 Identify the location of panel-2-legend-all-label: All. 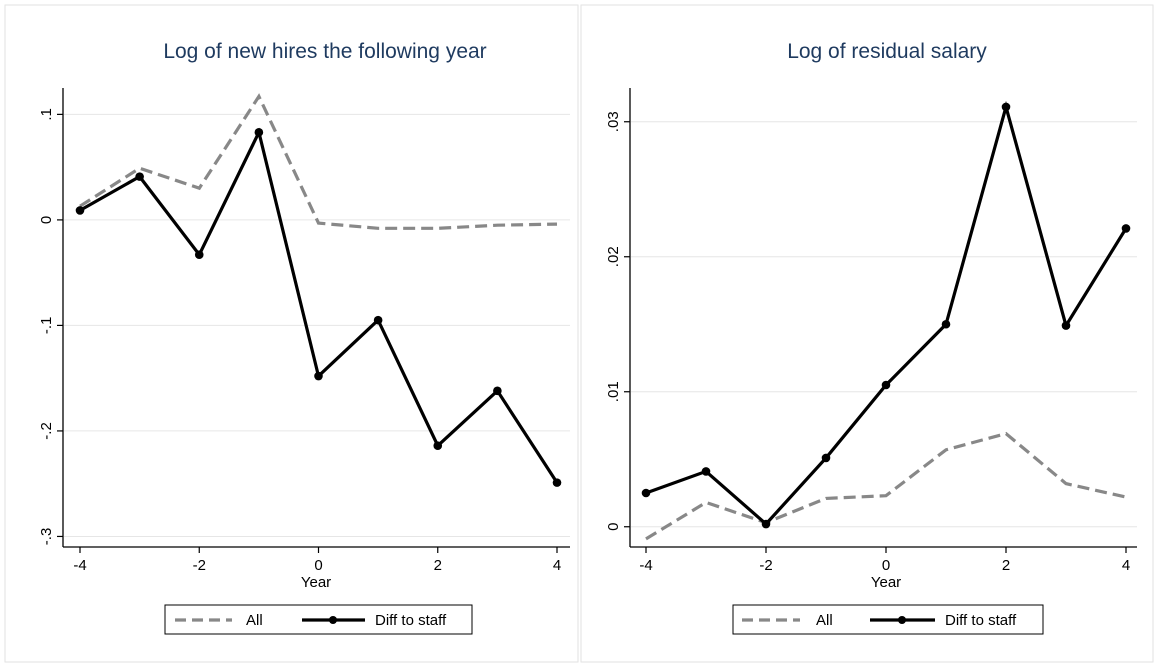
(824, 620).